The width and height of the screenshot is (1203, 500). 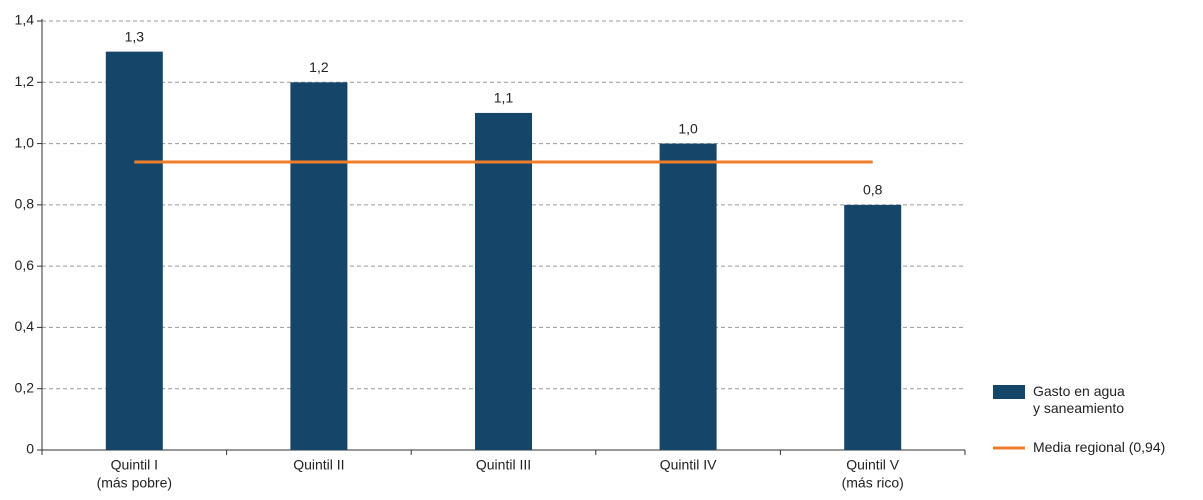 What do you see at coordinates (1009, 392) in the screenshot?
I see `legend-swatch` at bounding box center [1009, 392].